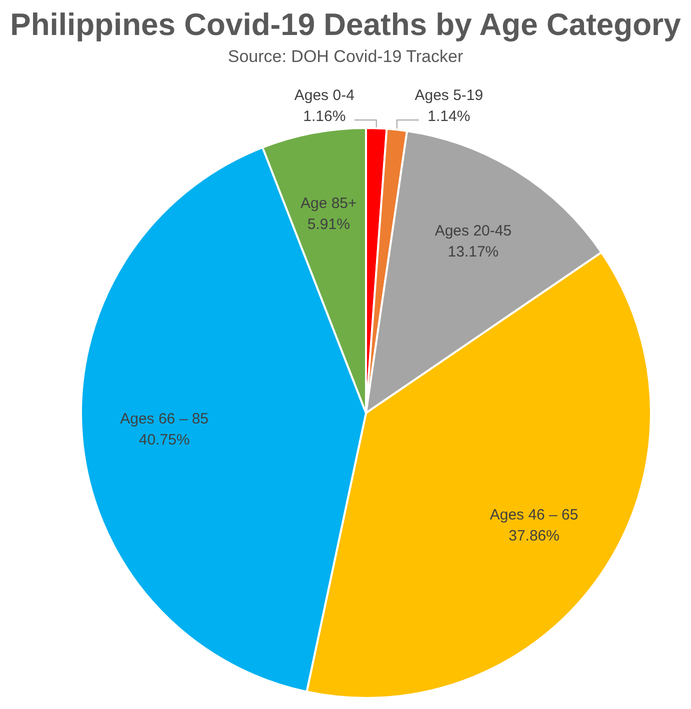 Image resolution: width=691 pixels, height=709 pixels. I want to click on chart-title: Philippines Covid-19 Deaths by Age Category, so click(346, 24).